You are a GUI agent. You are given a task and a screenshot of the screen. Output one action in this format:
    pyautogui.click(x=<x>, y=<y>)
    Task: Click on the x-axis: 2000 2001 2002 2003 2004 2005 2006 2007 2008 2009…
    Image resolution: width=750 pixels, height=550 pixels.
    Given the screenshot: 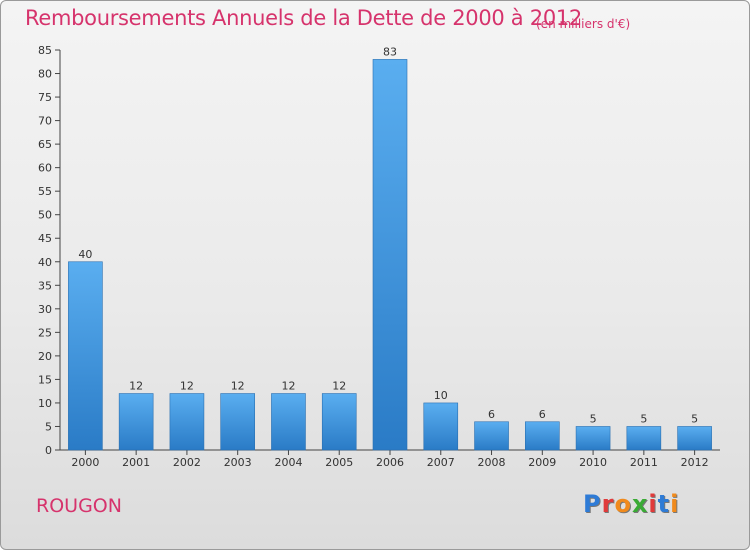 What is the action you would take?
    pyautogui.click(x=390, y=459)
    